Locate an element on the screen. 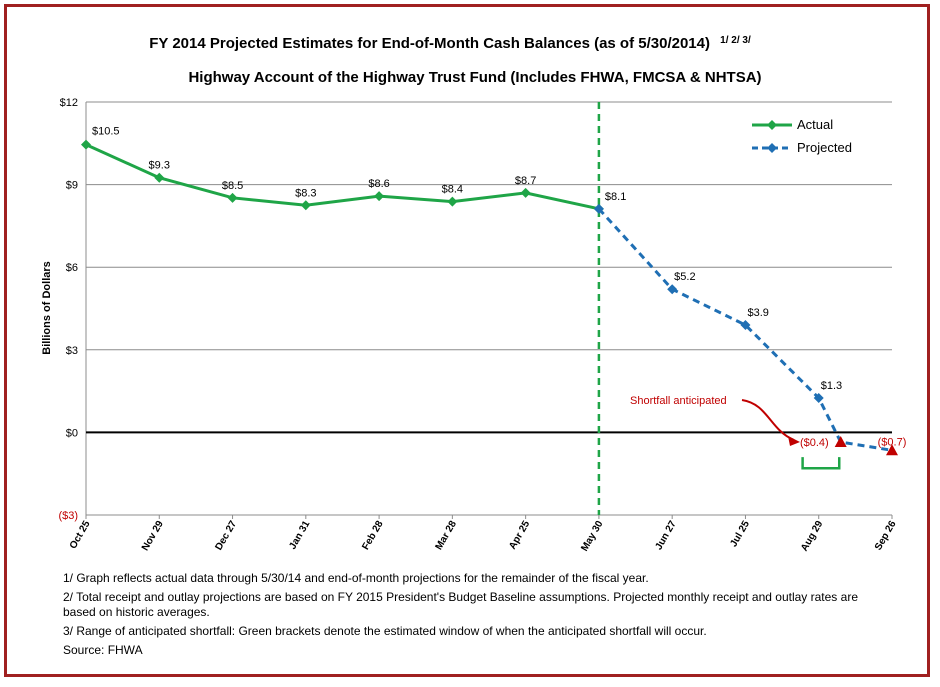 The image size is (940, 687). x-tick-label-4: Feb 28 is located at coordinates (373, 535).